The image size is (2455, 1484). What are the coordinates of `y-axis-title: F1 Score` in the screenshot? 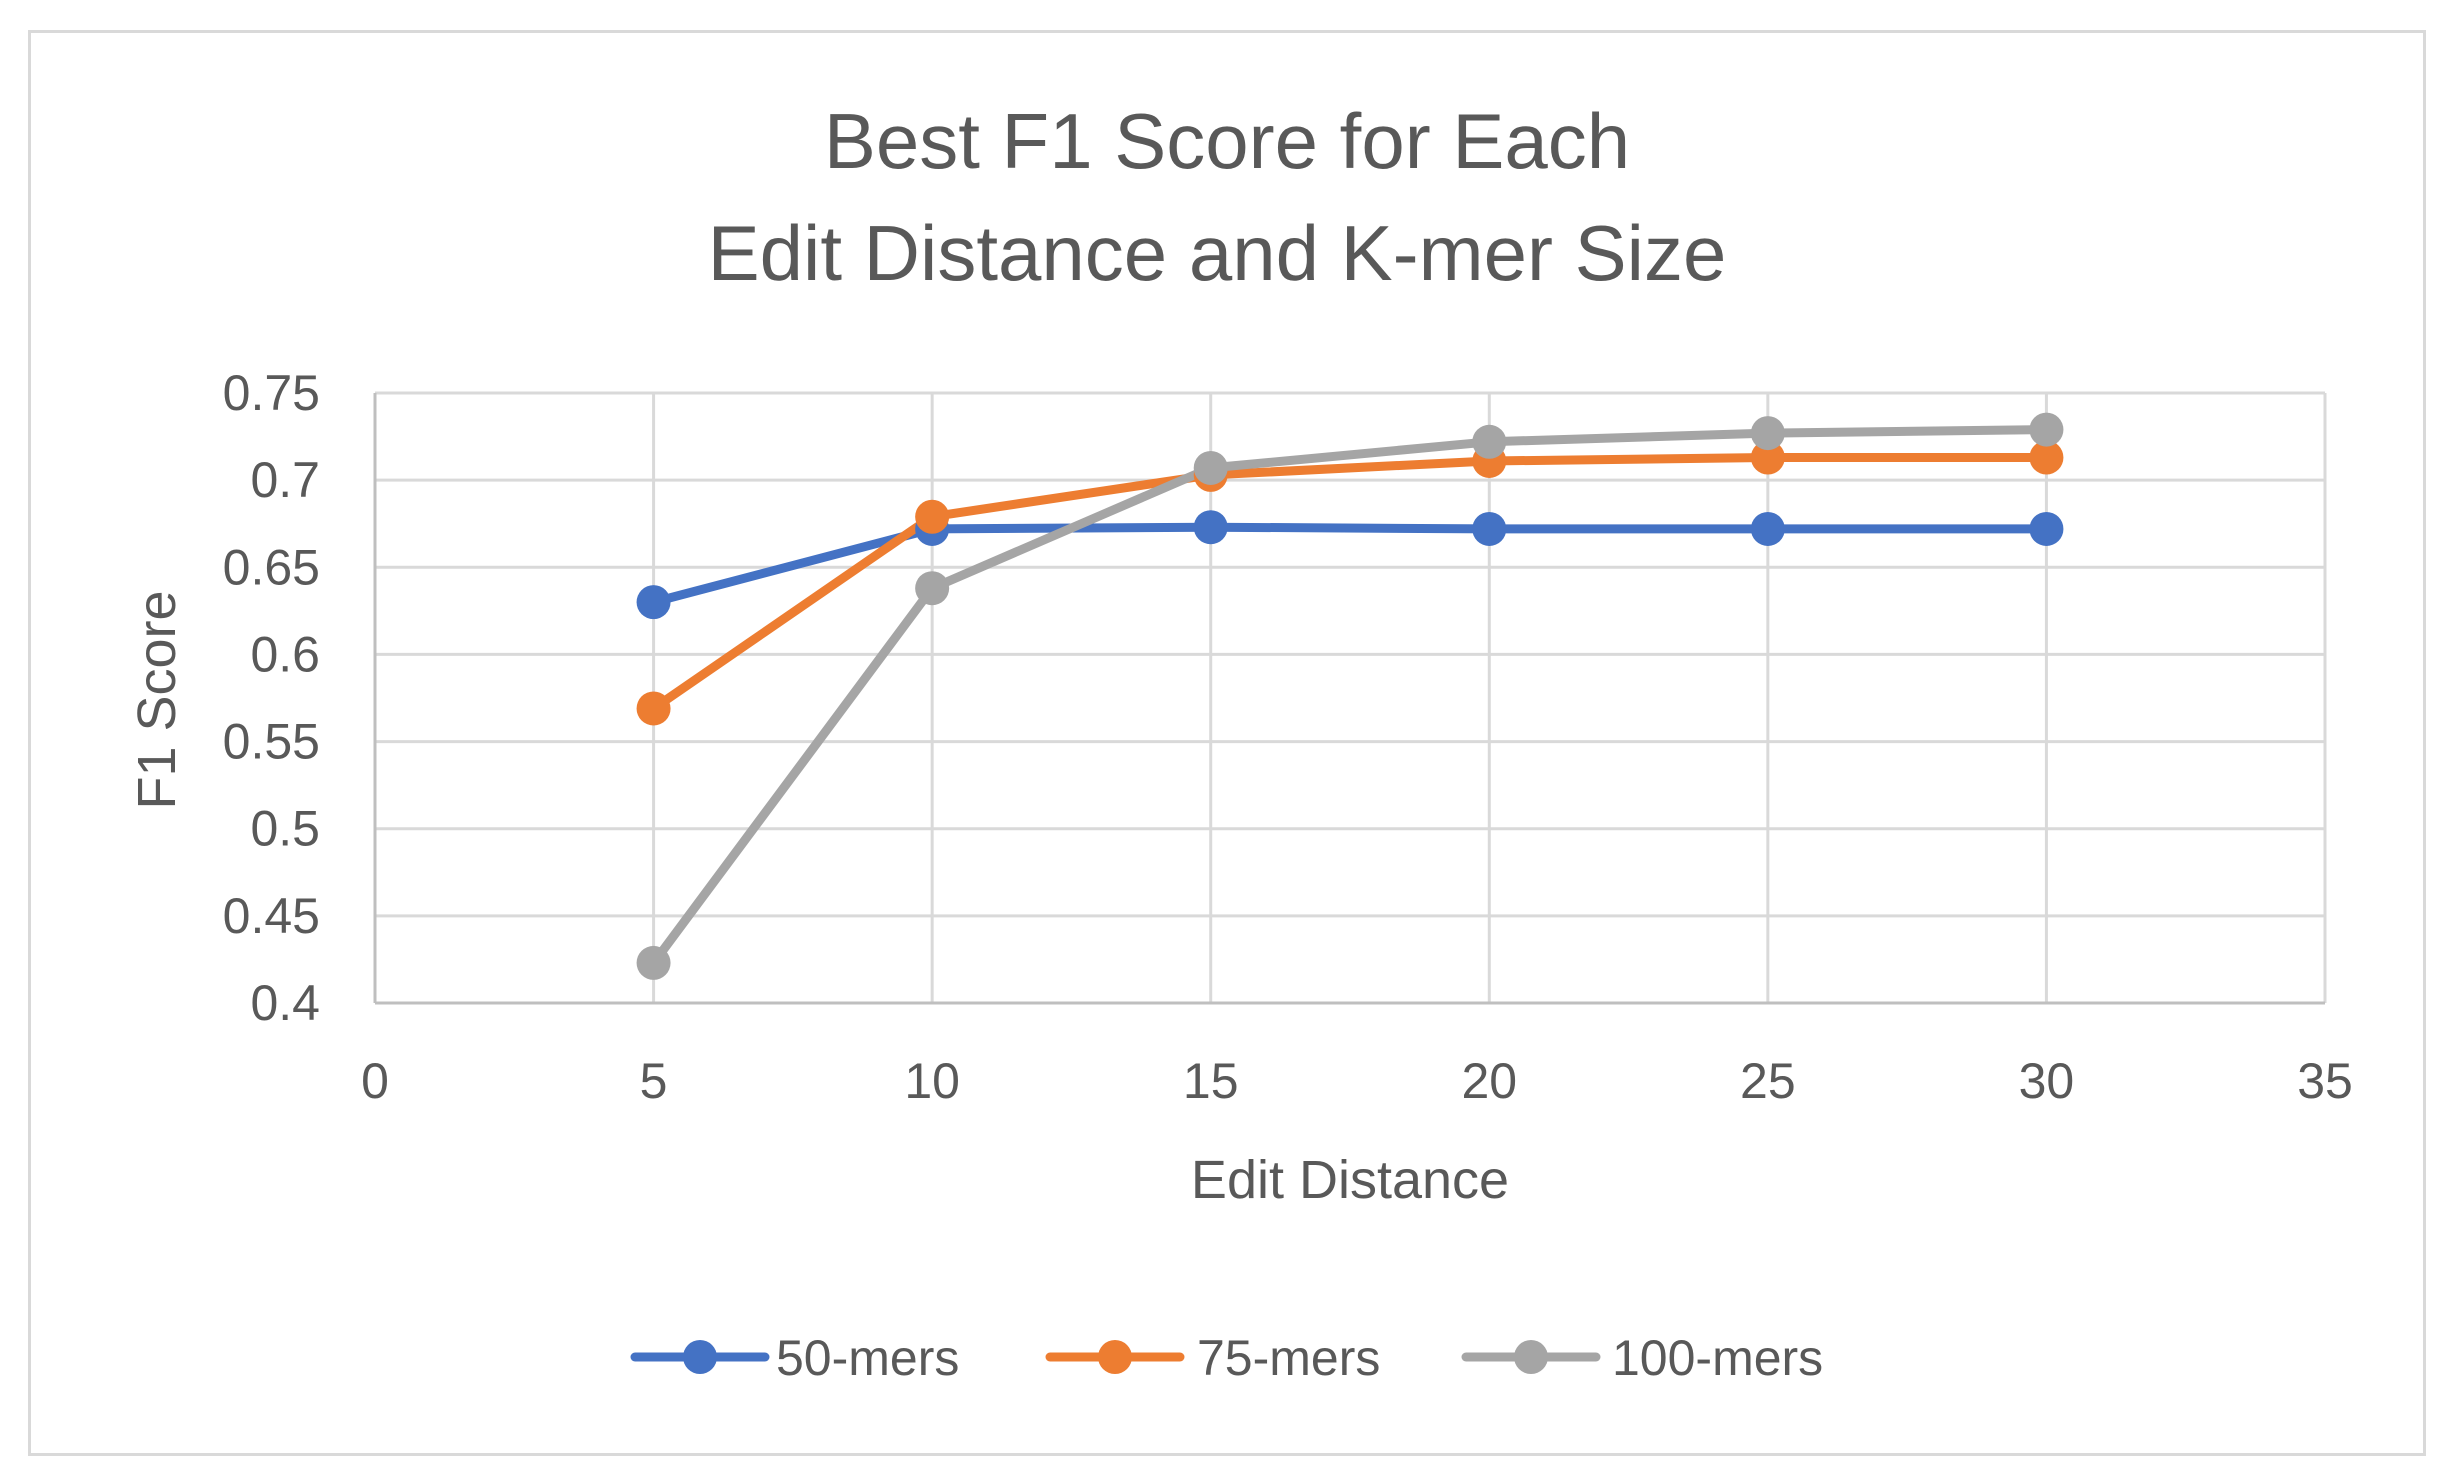 It's located at (157, 699).